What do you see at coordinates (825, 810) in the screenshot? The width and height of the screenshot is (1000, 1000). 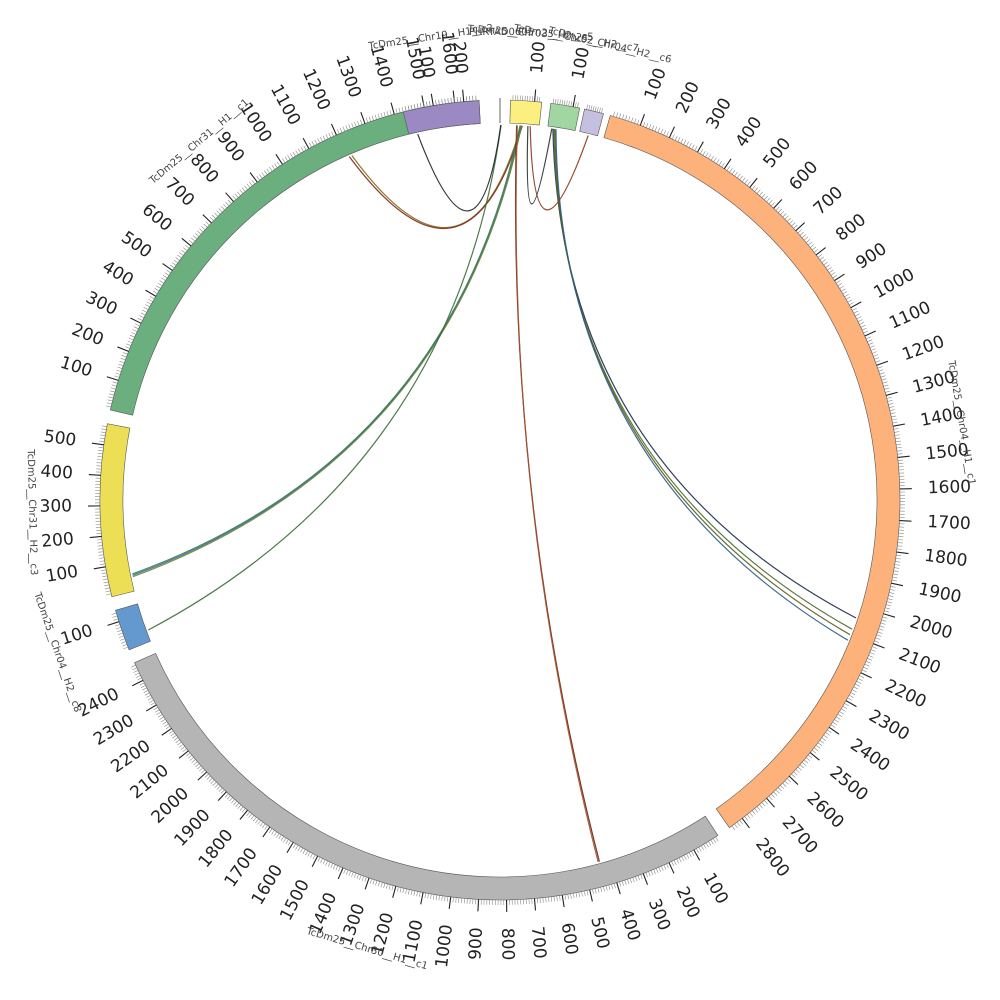 I see `tick-label-c1_1-2600: 2600` at bounding box center [825, 810].